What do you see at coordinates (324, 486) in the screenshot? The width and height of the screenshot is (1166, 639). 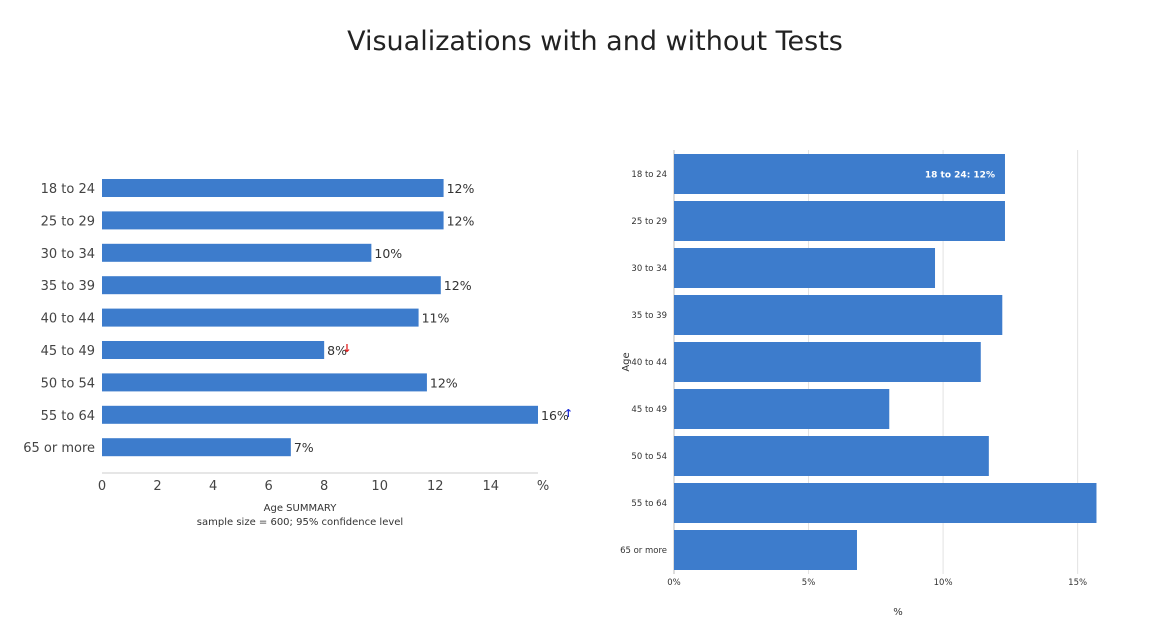 I see `left-x-tick-label: 8` at bounding box center [324, 486].